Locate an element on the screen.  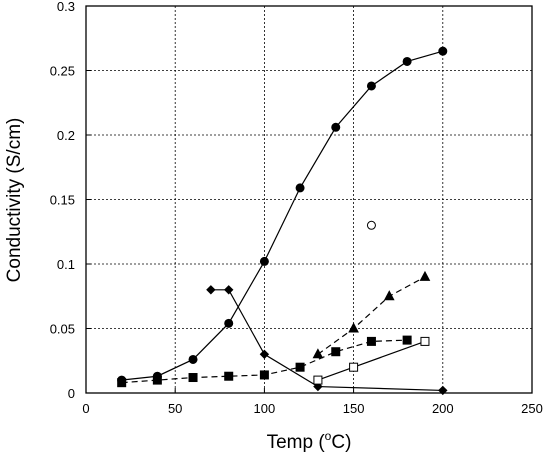
x-tick-label: 100 is located at coordinates (265, 408).